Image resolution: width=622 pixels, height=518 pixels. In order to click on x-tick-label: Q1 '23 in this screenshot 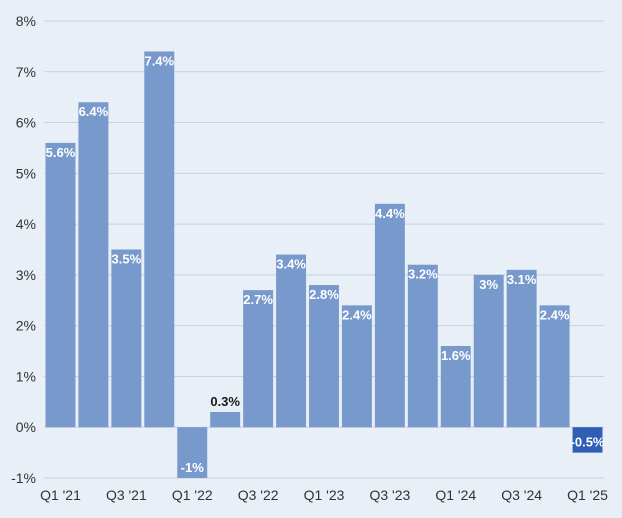, I will do `click(324, 495)`.